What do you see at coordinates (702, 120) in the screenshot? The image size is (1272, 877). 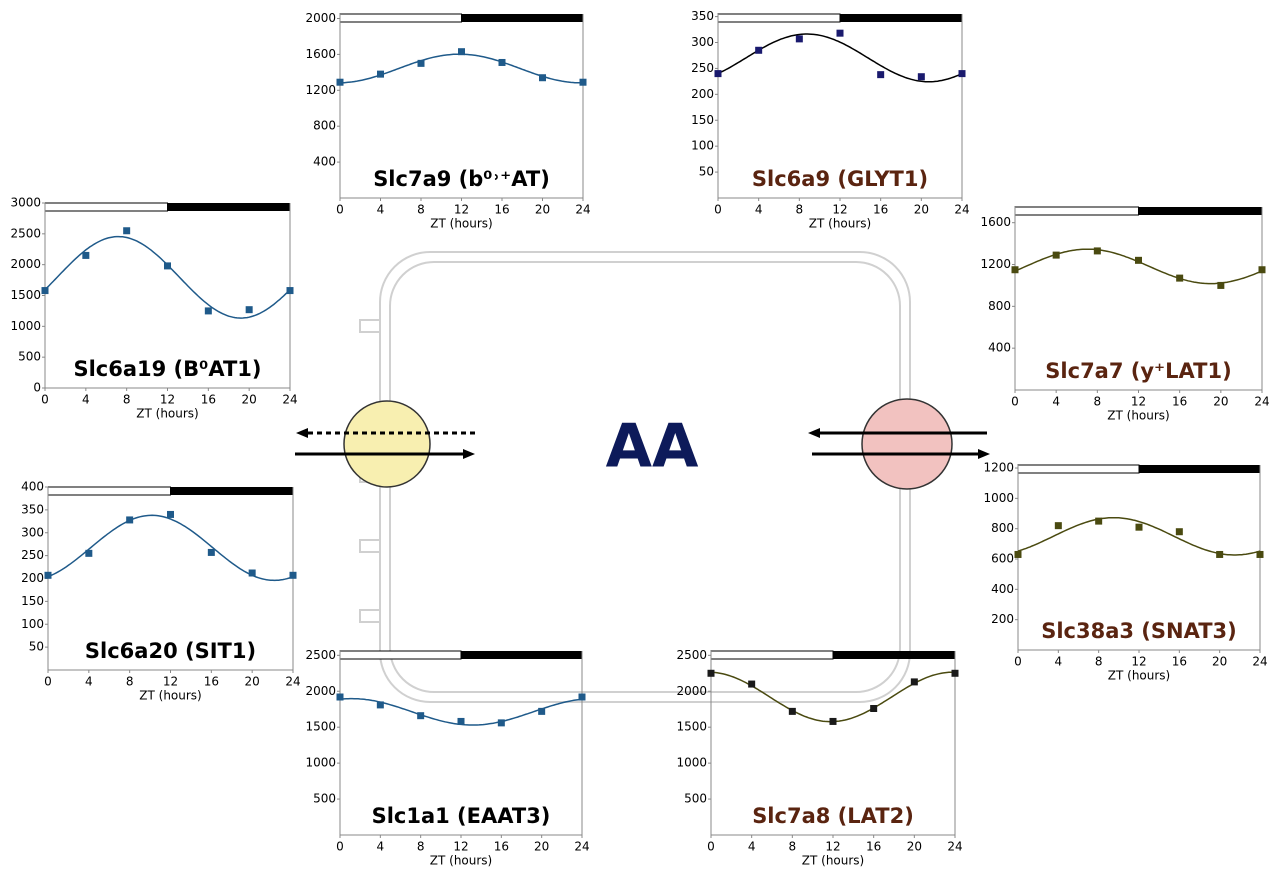 I see `y-tick-label: 150` at bounding box center [702, 120].